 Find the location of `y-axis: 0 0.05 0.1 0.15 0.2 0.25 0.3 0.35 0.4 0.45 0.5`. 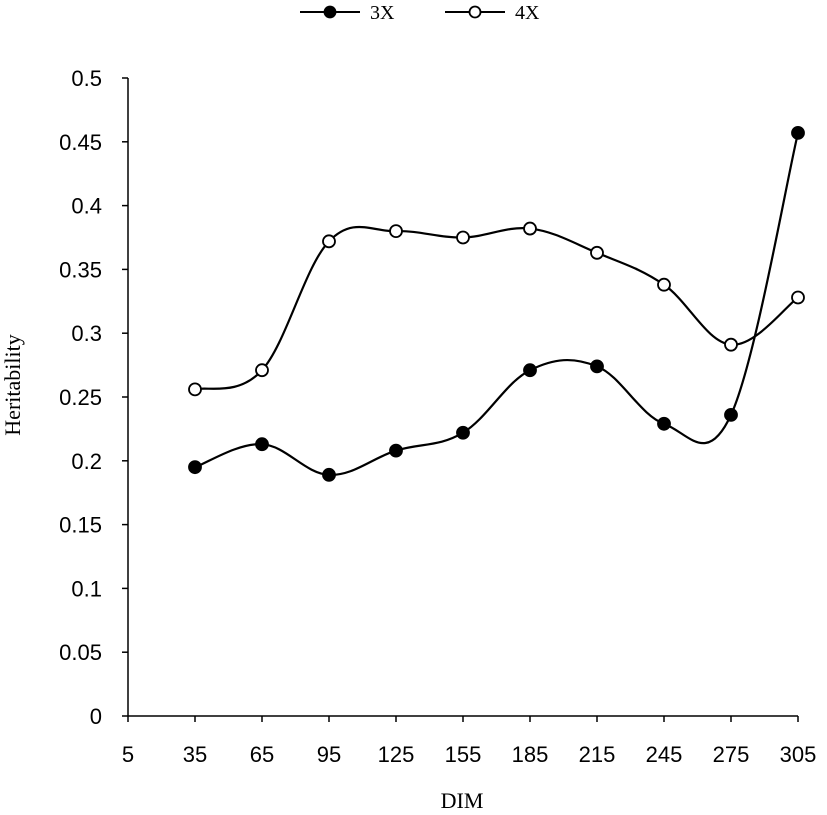

y-axis: 0 0.05 0.1 0.15 0.2 0.25 0.3 0.35 0.4 0.45 0.5 is located at coordinates (94, 397).